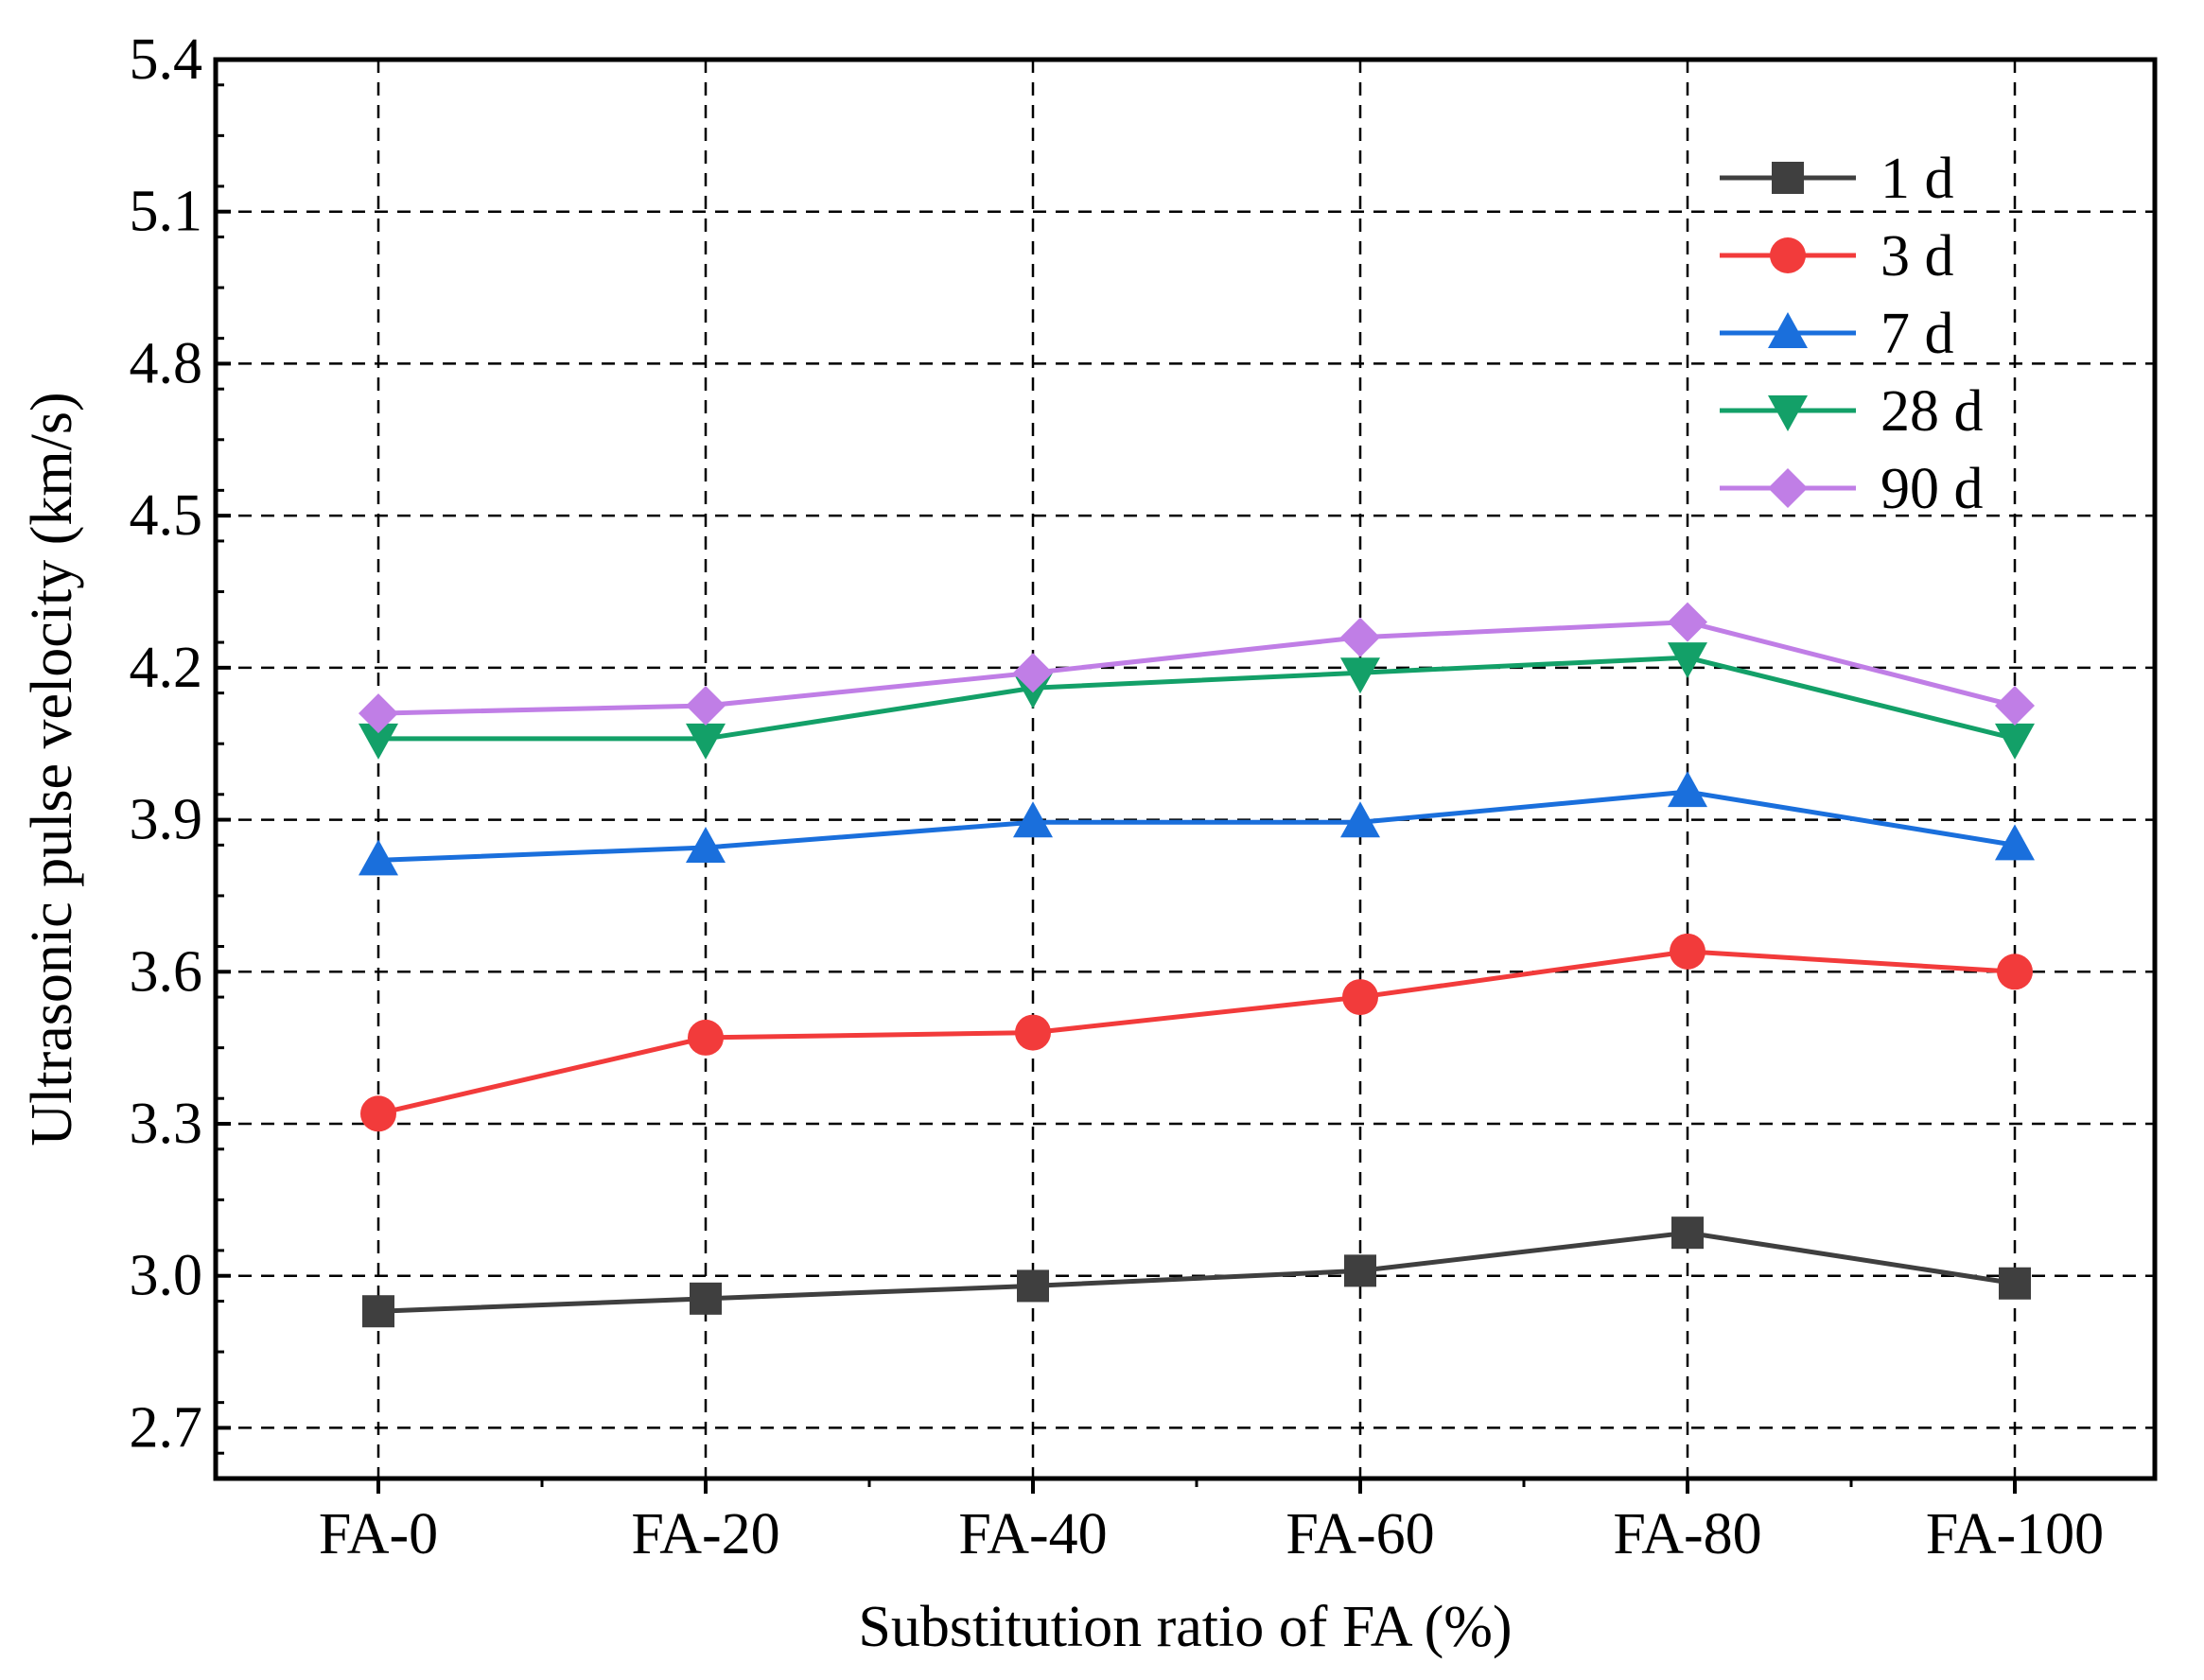 The width and height of the screenshot is (2204, 1680). I want to click on y-tick-label: 3.6, so click(166, 971).